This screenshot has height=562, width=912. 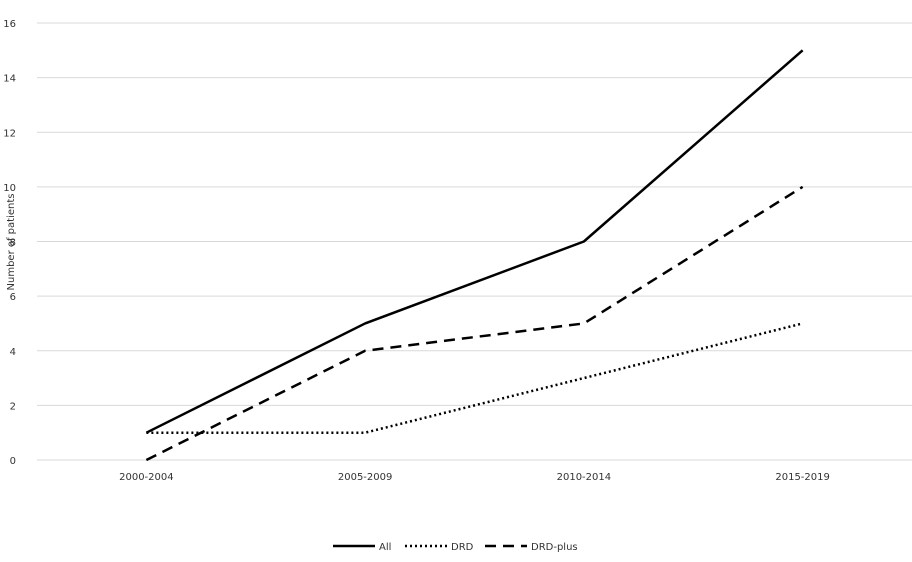 I want to click on y-tick-label: 16, so click(x=9, y=24).